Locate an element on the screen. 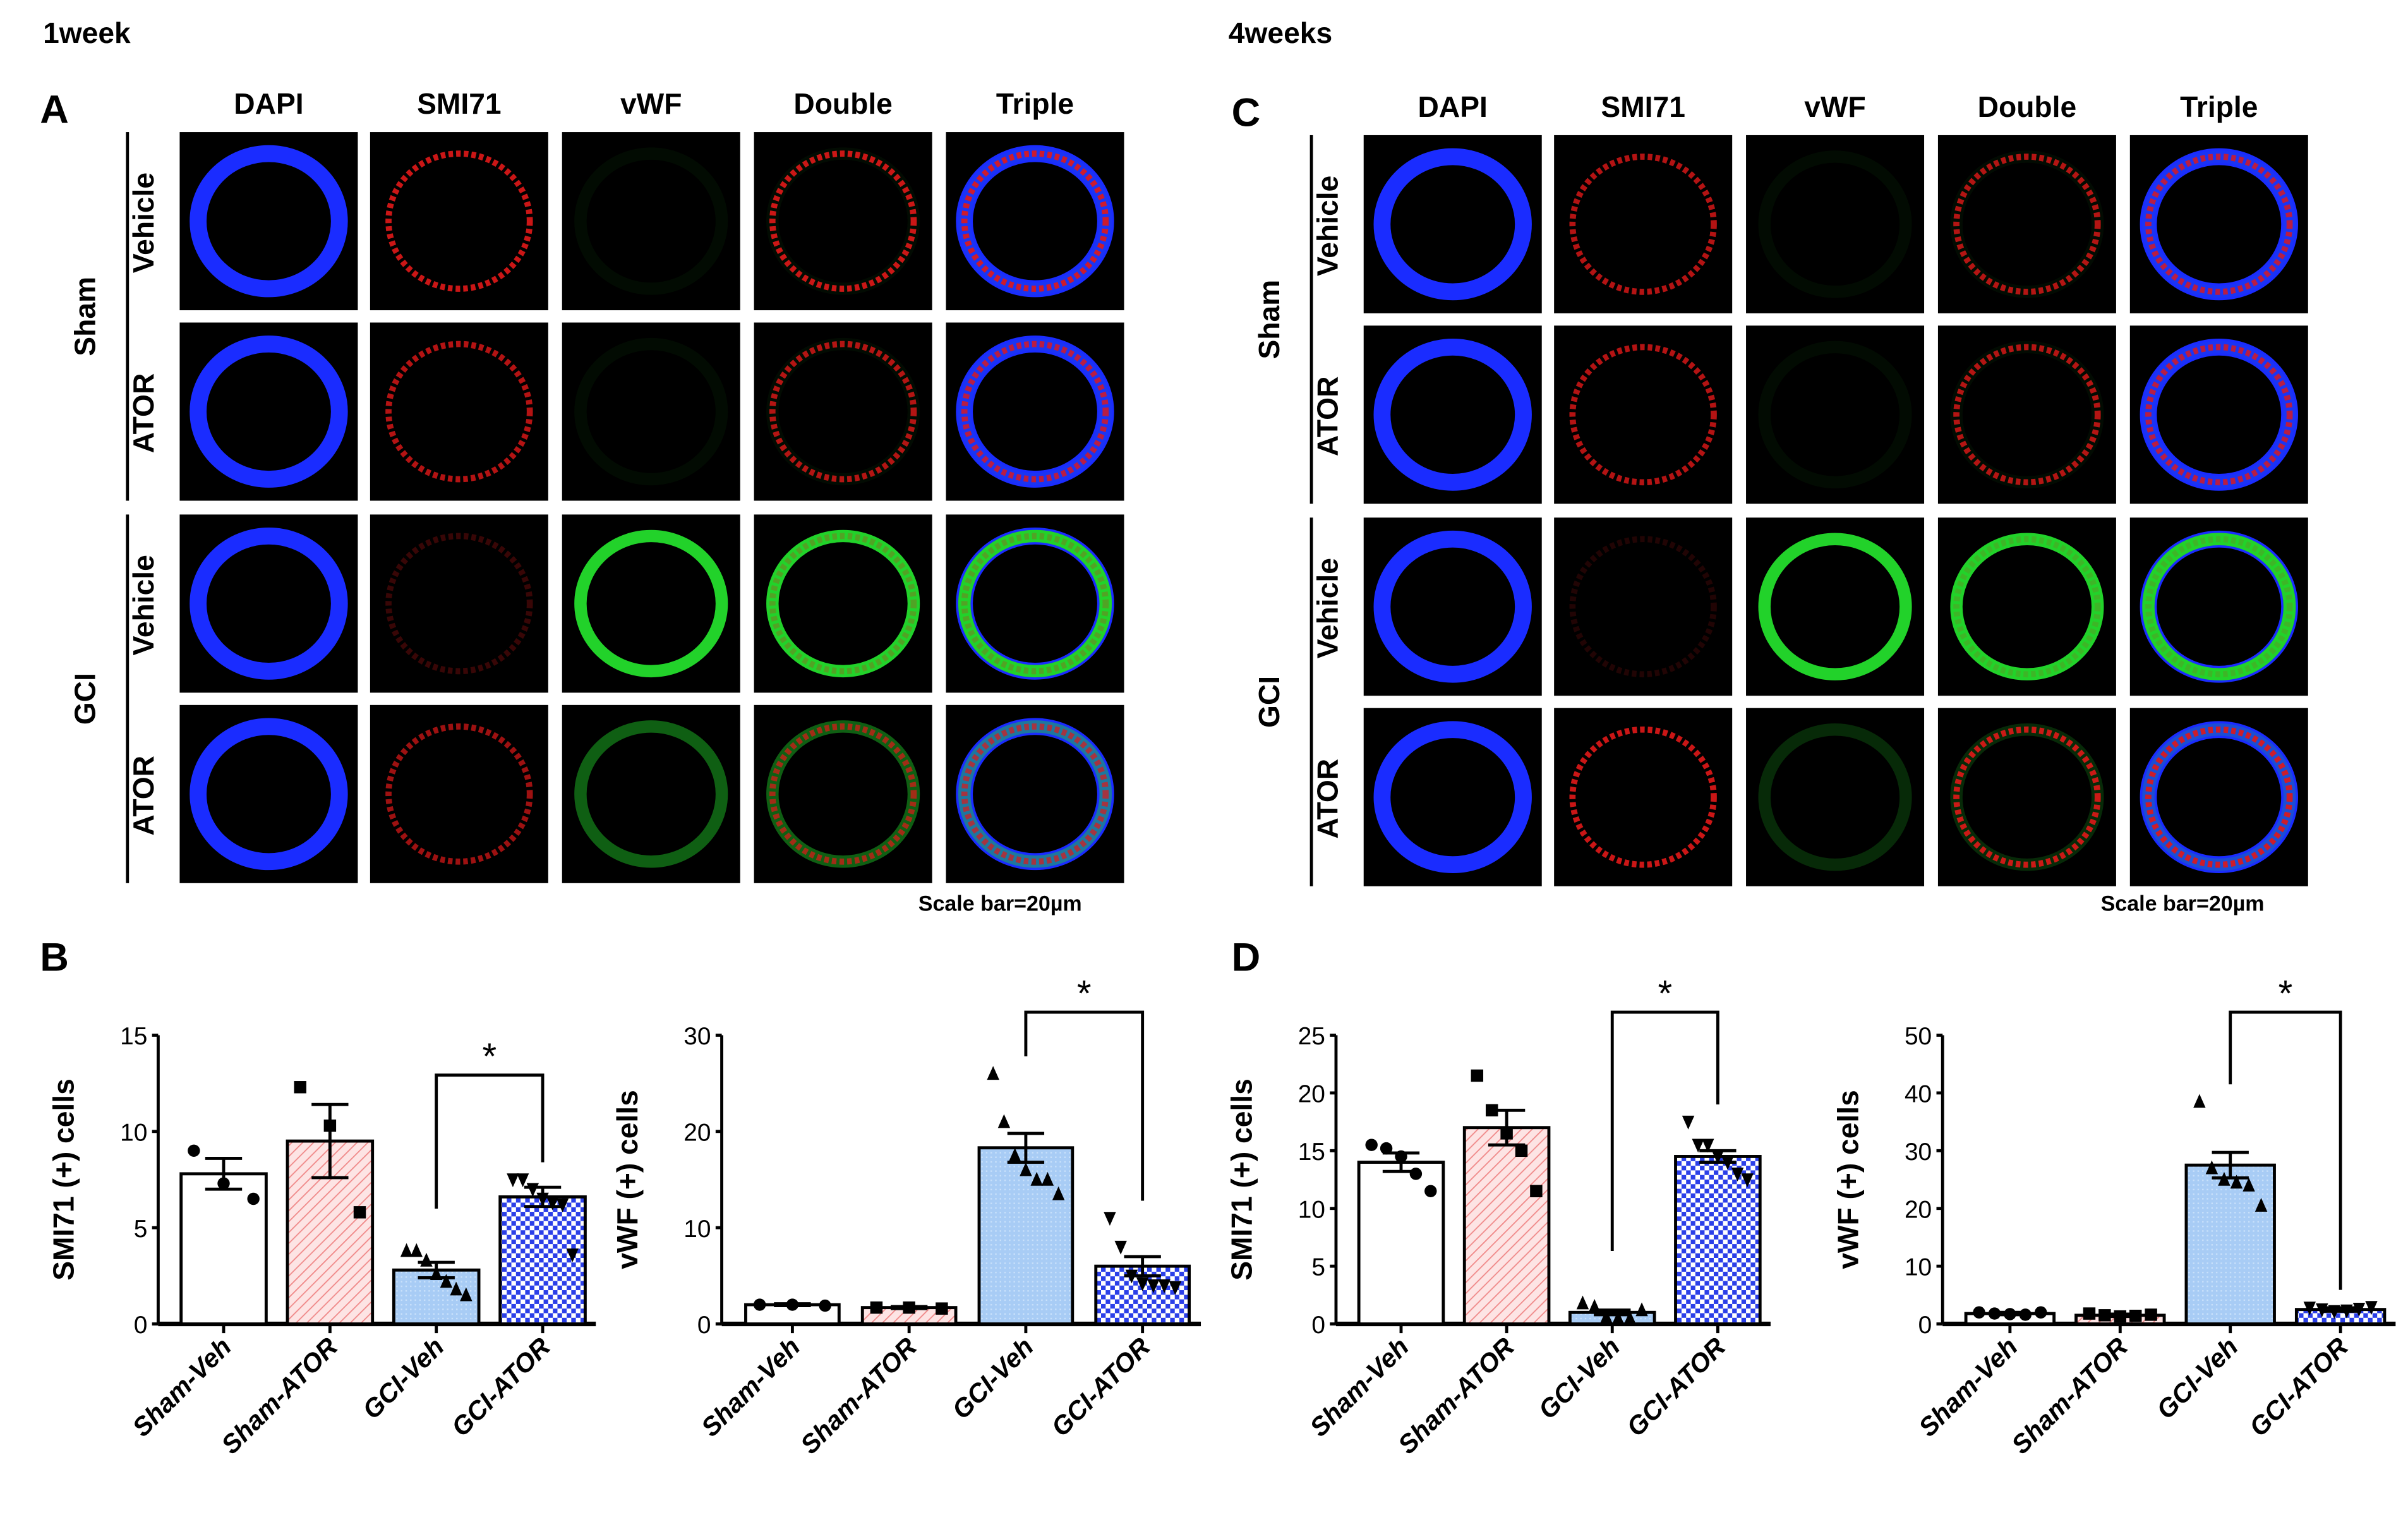 This screenshot has width=2408, height=1522. y-tick-label: 30 is located at coordinates (697, 1037).